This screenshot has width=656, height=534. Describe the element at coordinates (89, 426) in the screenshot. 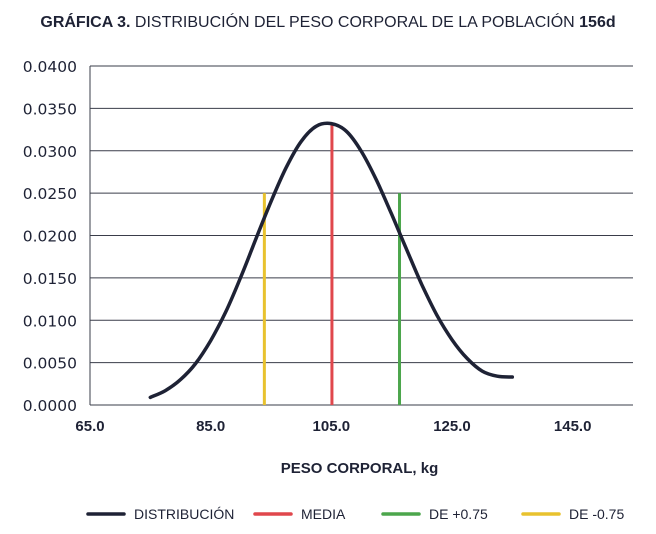

I see `x-tick-label: 65.0` at that location.